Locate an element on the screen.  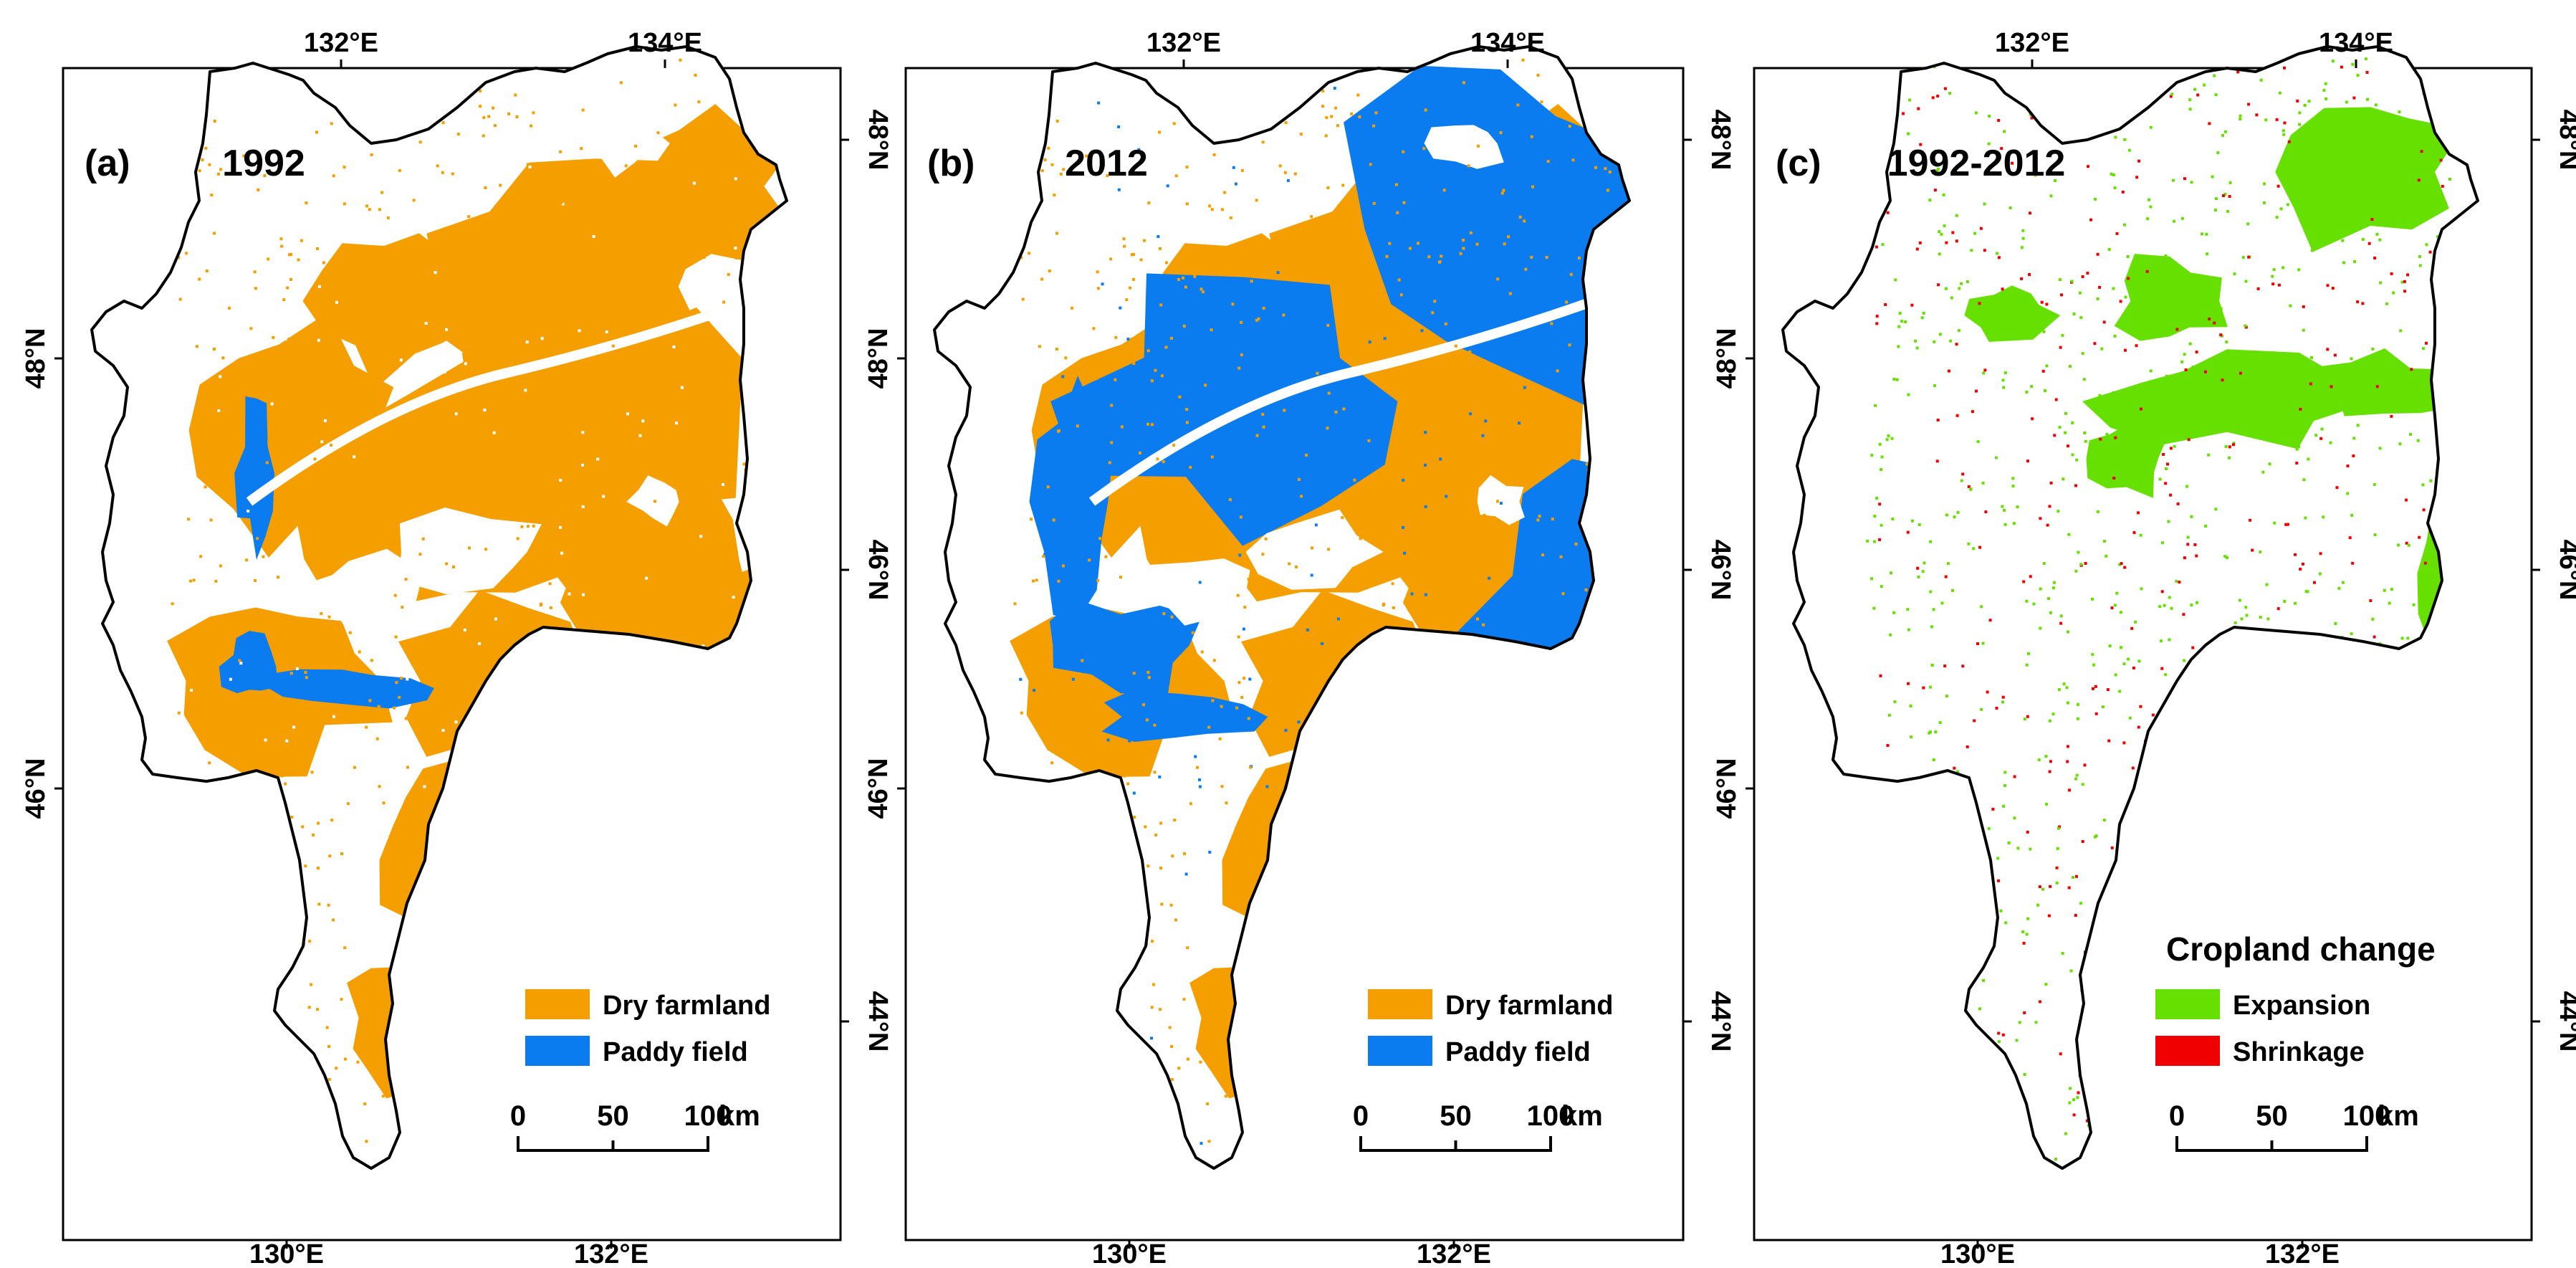
legend-title: Cropland change is located at coordinates (2301, 949).